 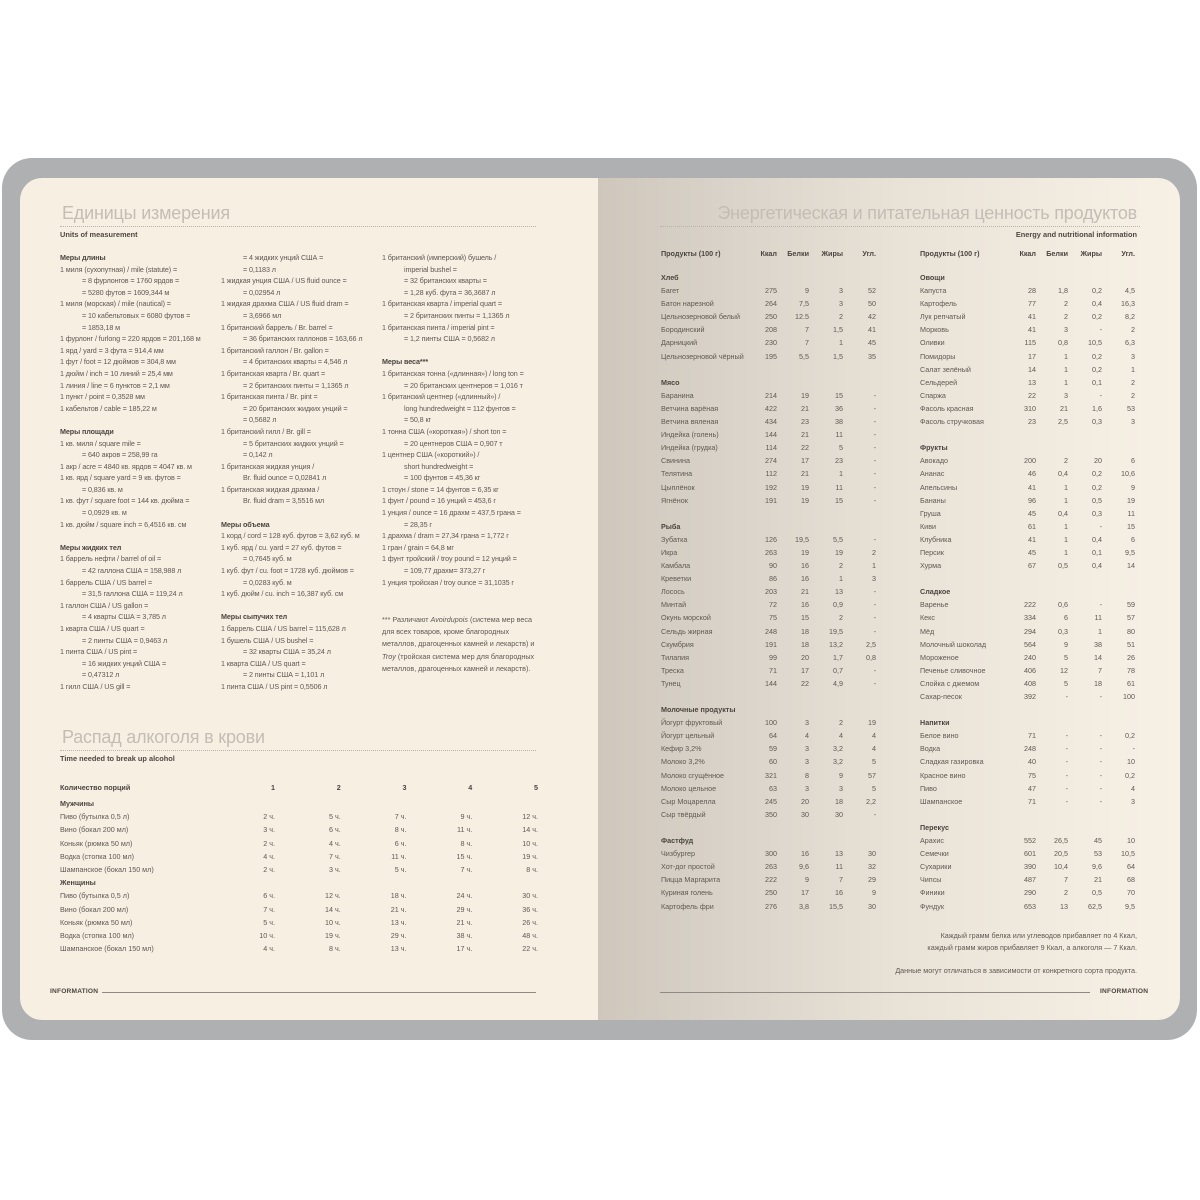 I want to click on kcal-cell: 144, so click(x=771, y=683).